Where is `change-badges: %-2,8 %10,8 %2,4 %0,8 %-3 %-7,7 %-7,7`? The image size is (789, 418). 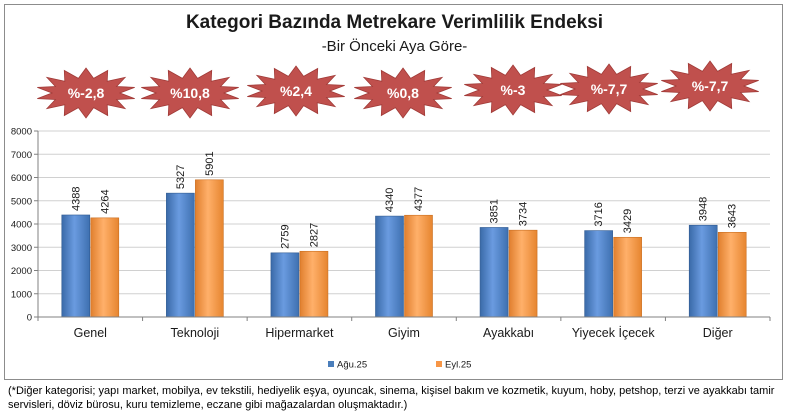 change-badges: %-2,8 %10,8 %2,4 %0,8 %-3 %-7,7 %-7,7 is located at coordinates (398, 89).